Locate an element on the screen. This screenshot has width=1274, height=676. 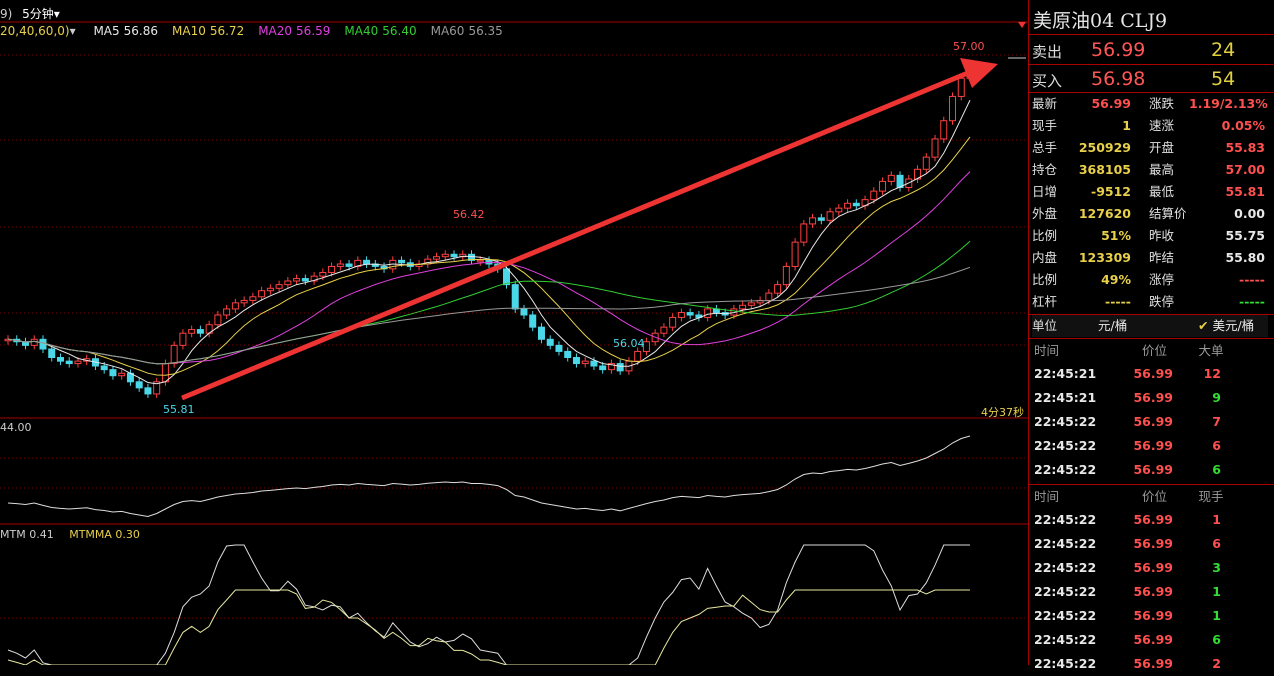
stat-row: 内盘 123309 昨结 55.80 is located at coordinates (1151, 258).